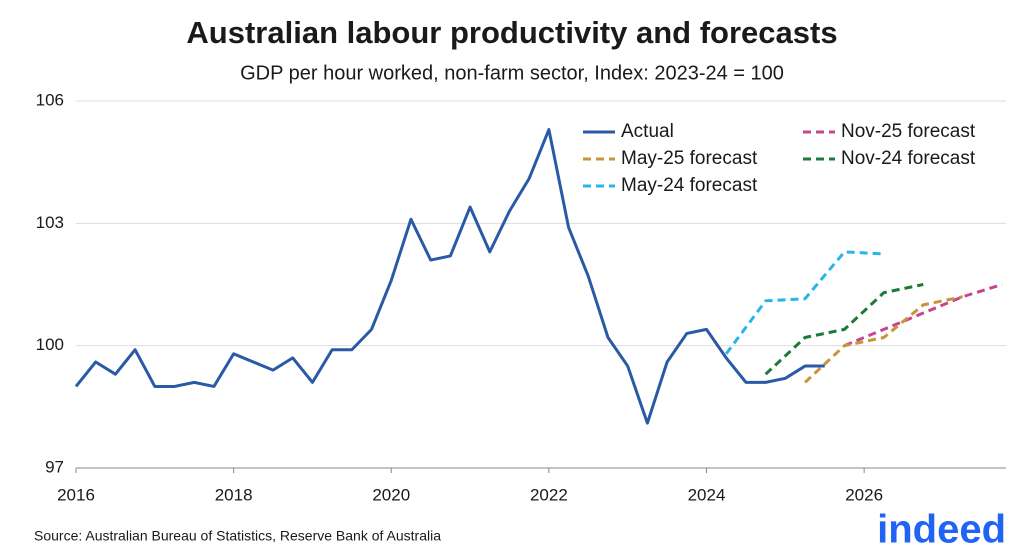 This screenshot has height=559, width=1024. I want to click on y-tick-label: 100, so click(50, 344).